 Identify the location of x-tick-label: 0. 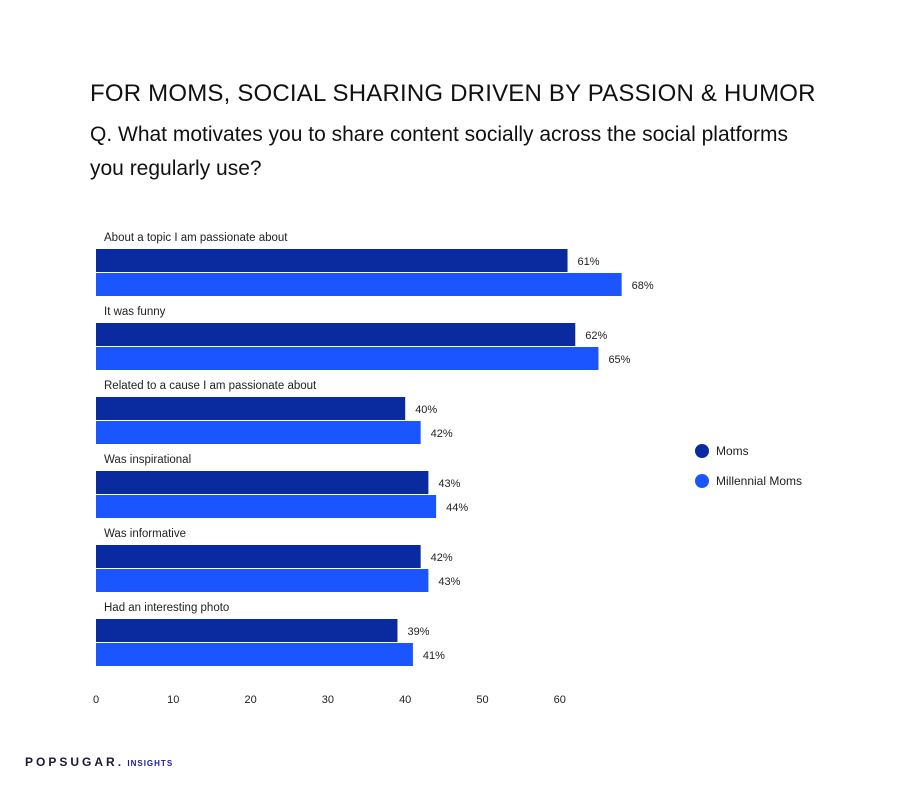
(96, 700).